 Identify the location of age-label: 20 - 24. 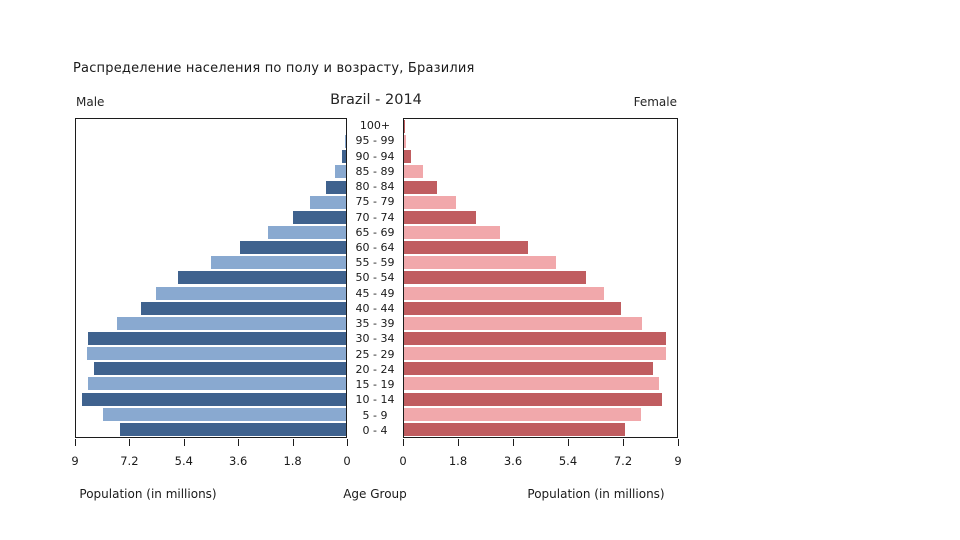
(375, 369).